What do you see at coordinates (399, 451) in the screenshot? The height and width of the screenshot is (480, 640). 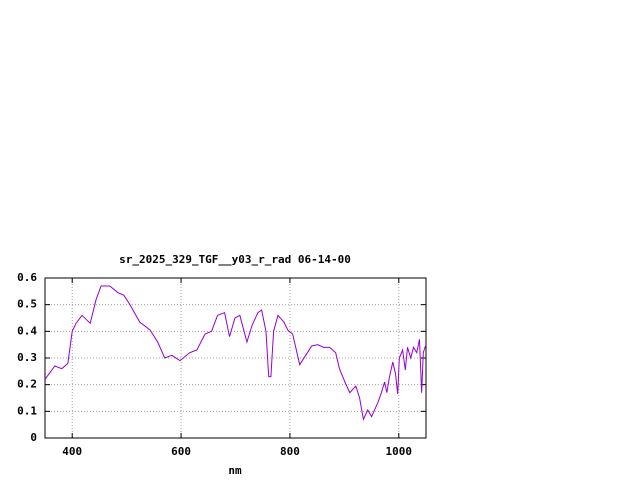 I see `x-tick-label: 1000` at bounding box center [399, 451].